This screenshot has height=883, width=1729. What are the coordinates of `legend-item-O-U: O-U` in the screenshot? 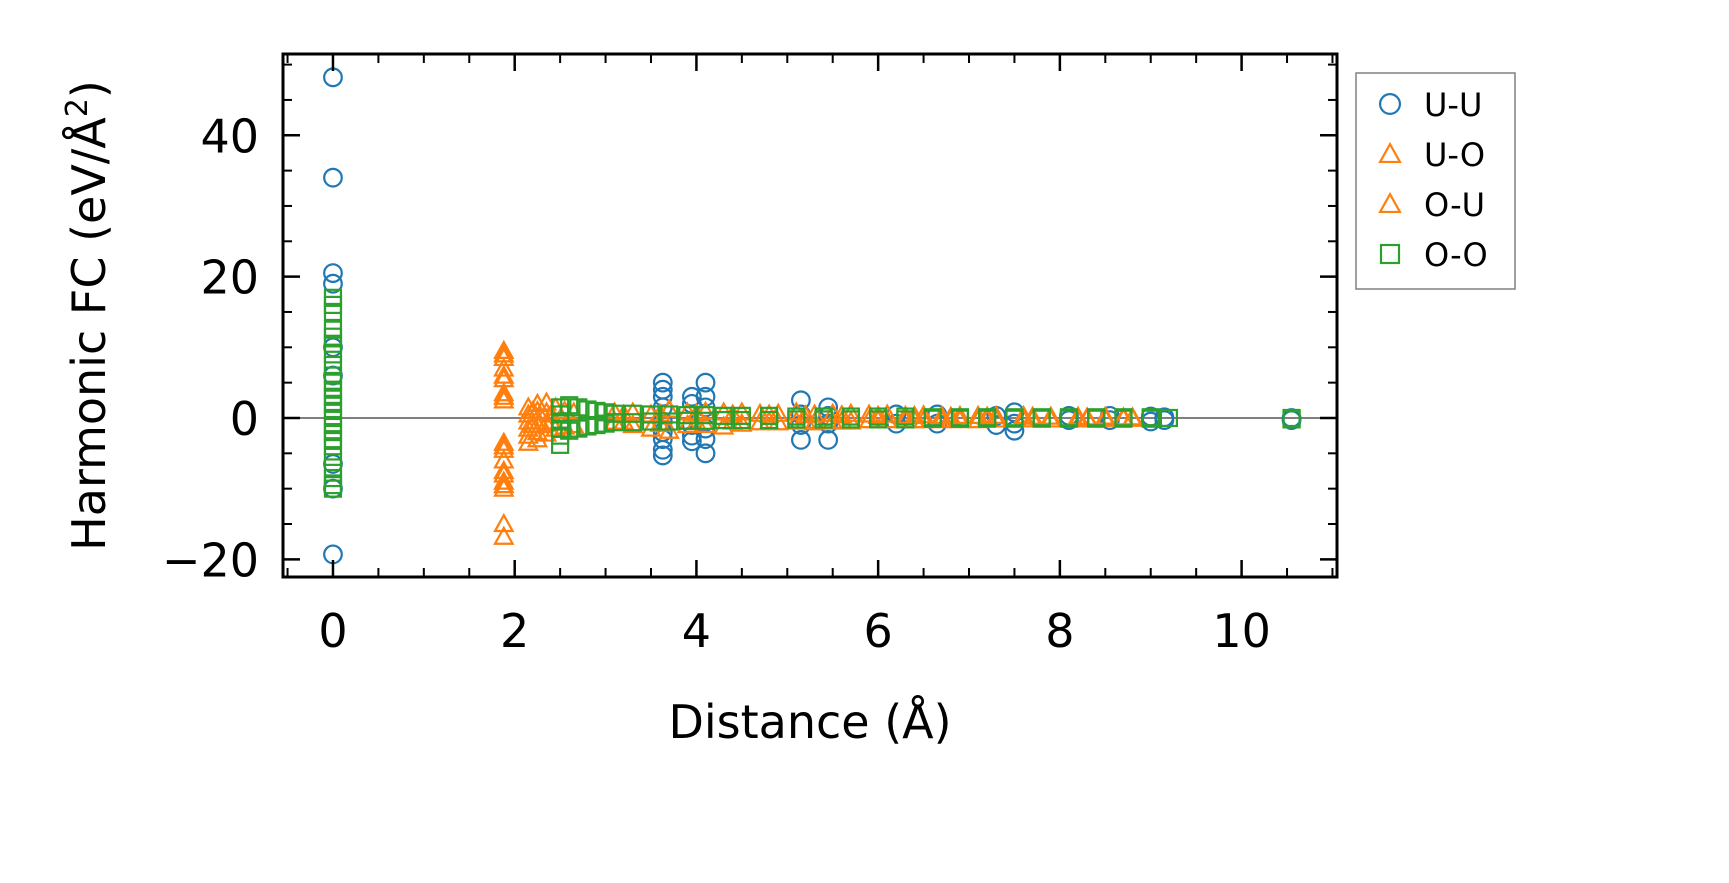 It's located at (1431, 205).